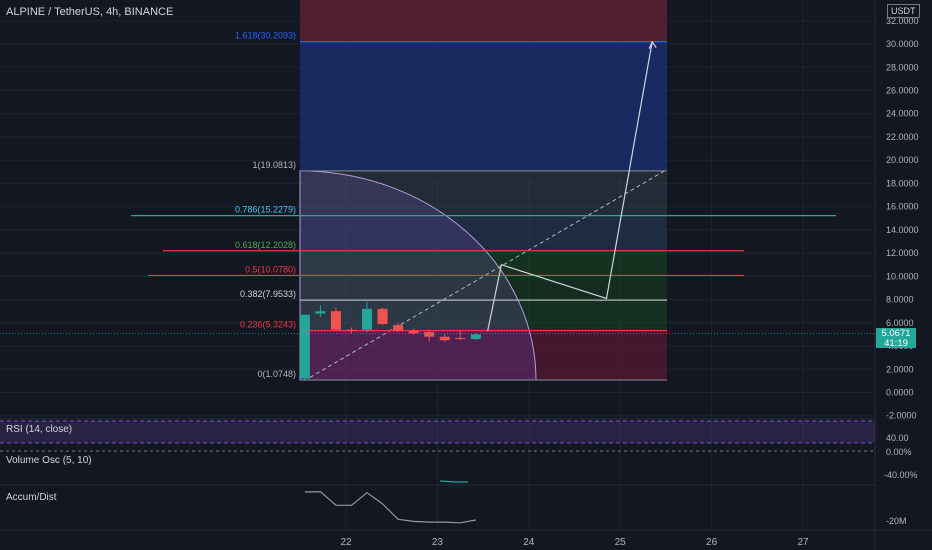 Image resolution: width=932 pixels, height=550 pixels. I want to click on x-tick-label: 24, so click(529, 542).